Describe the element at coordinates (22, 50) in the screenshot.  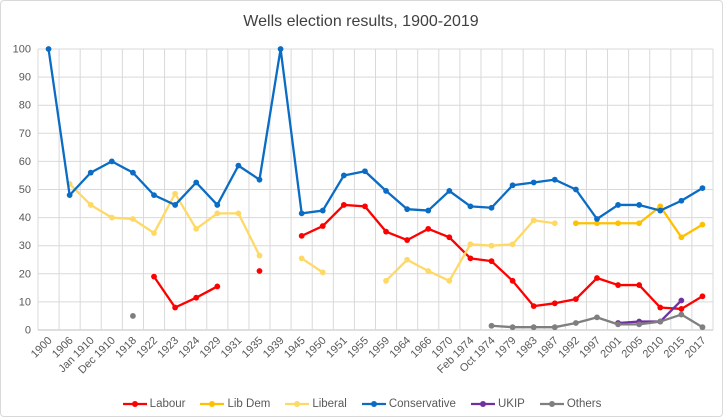
I see `y-tick-label: 100` at that location.